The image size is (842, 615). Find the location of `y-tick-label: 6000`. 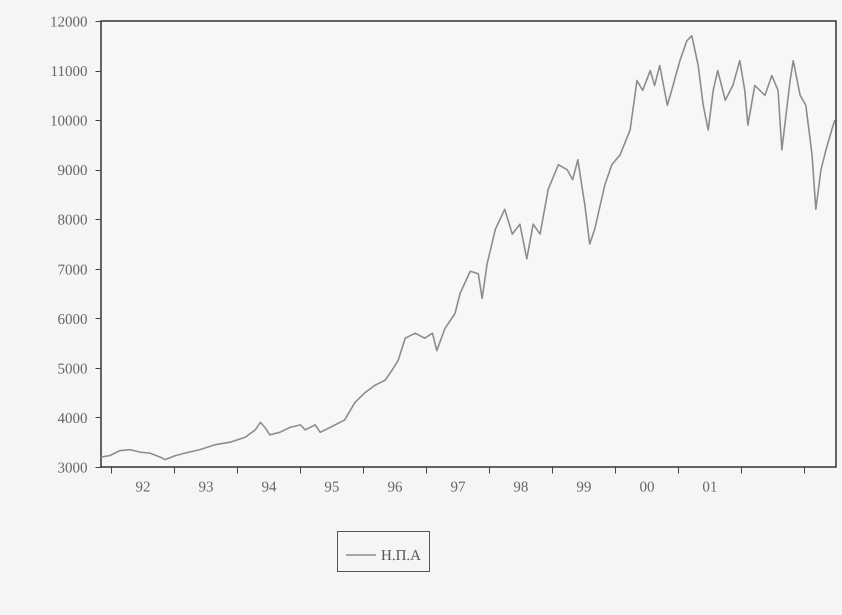

y-tick-label: 6000 is located at coordinates (73, 320).